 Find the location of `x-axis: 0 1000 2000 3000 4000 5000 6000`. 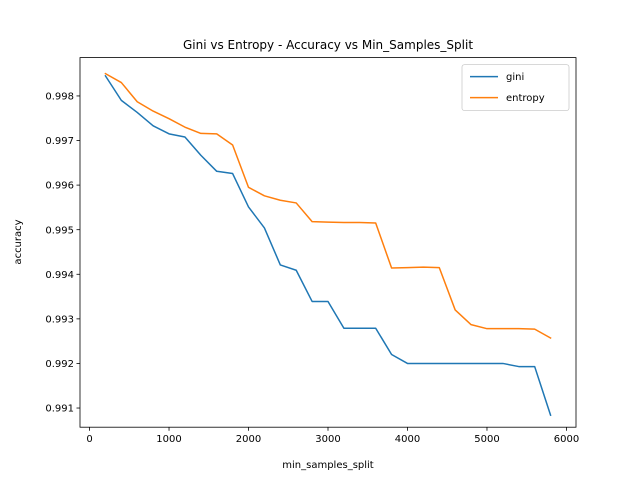

x-axis: 0 1000 2000 3000 4000 5000 6000 is located at coordinates (332, 436).